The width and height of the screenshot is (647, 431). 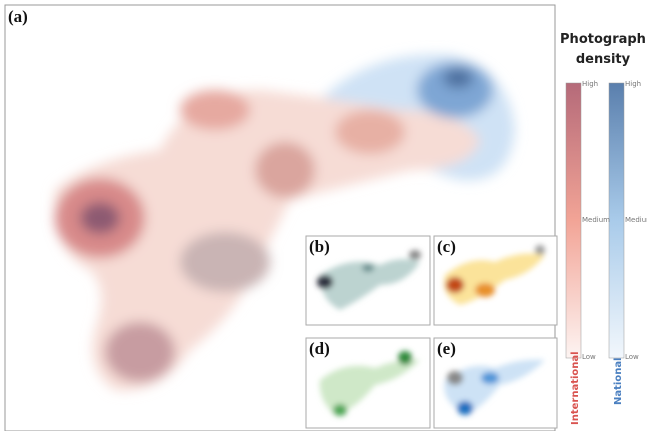 I want to click on legend-title: Photograph density, so click(x=603, y=49).